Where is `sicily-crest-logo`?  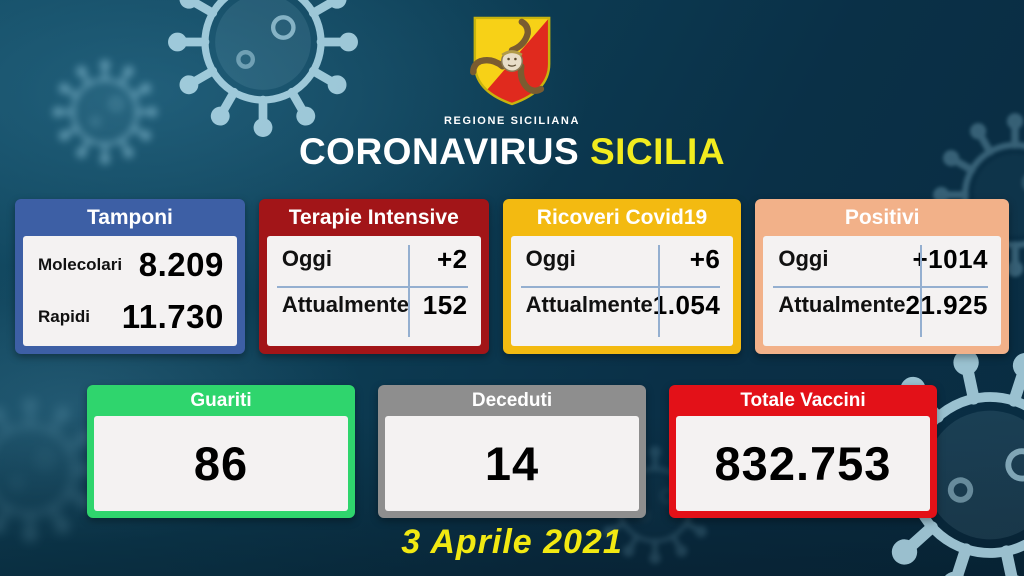 sicily-crest-logo is located at coordinates (509, 61).